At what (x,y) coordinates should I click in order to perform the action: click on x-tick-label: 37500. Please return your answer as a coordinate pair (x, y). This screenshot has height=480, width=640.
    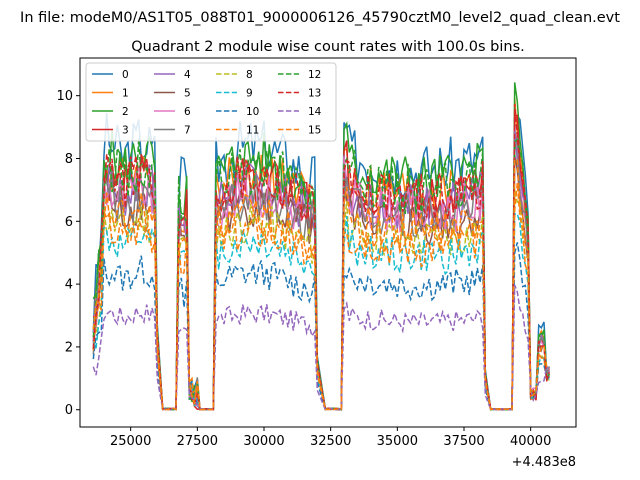
    Looking at the image, I should click on (463, 441).